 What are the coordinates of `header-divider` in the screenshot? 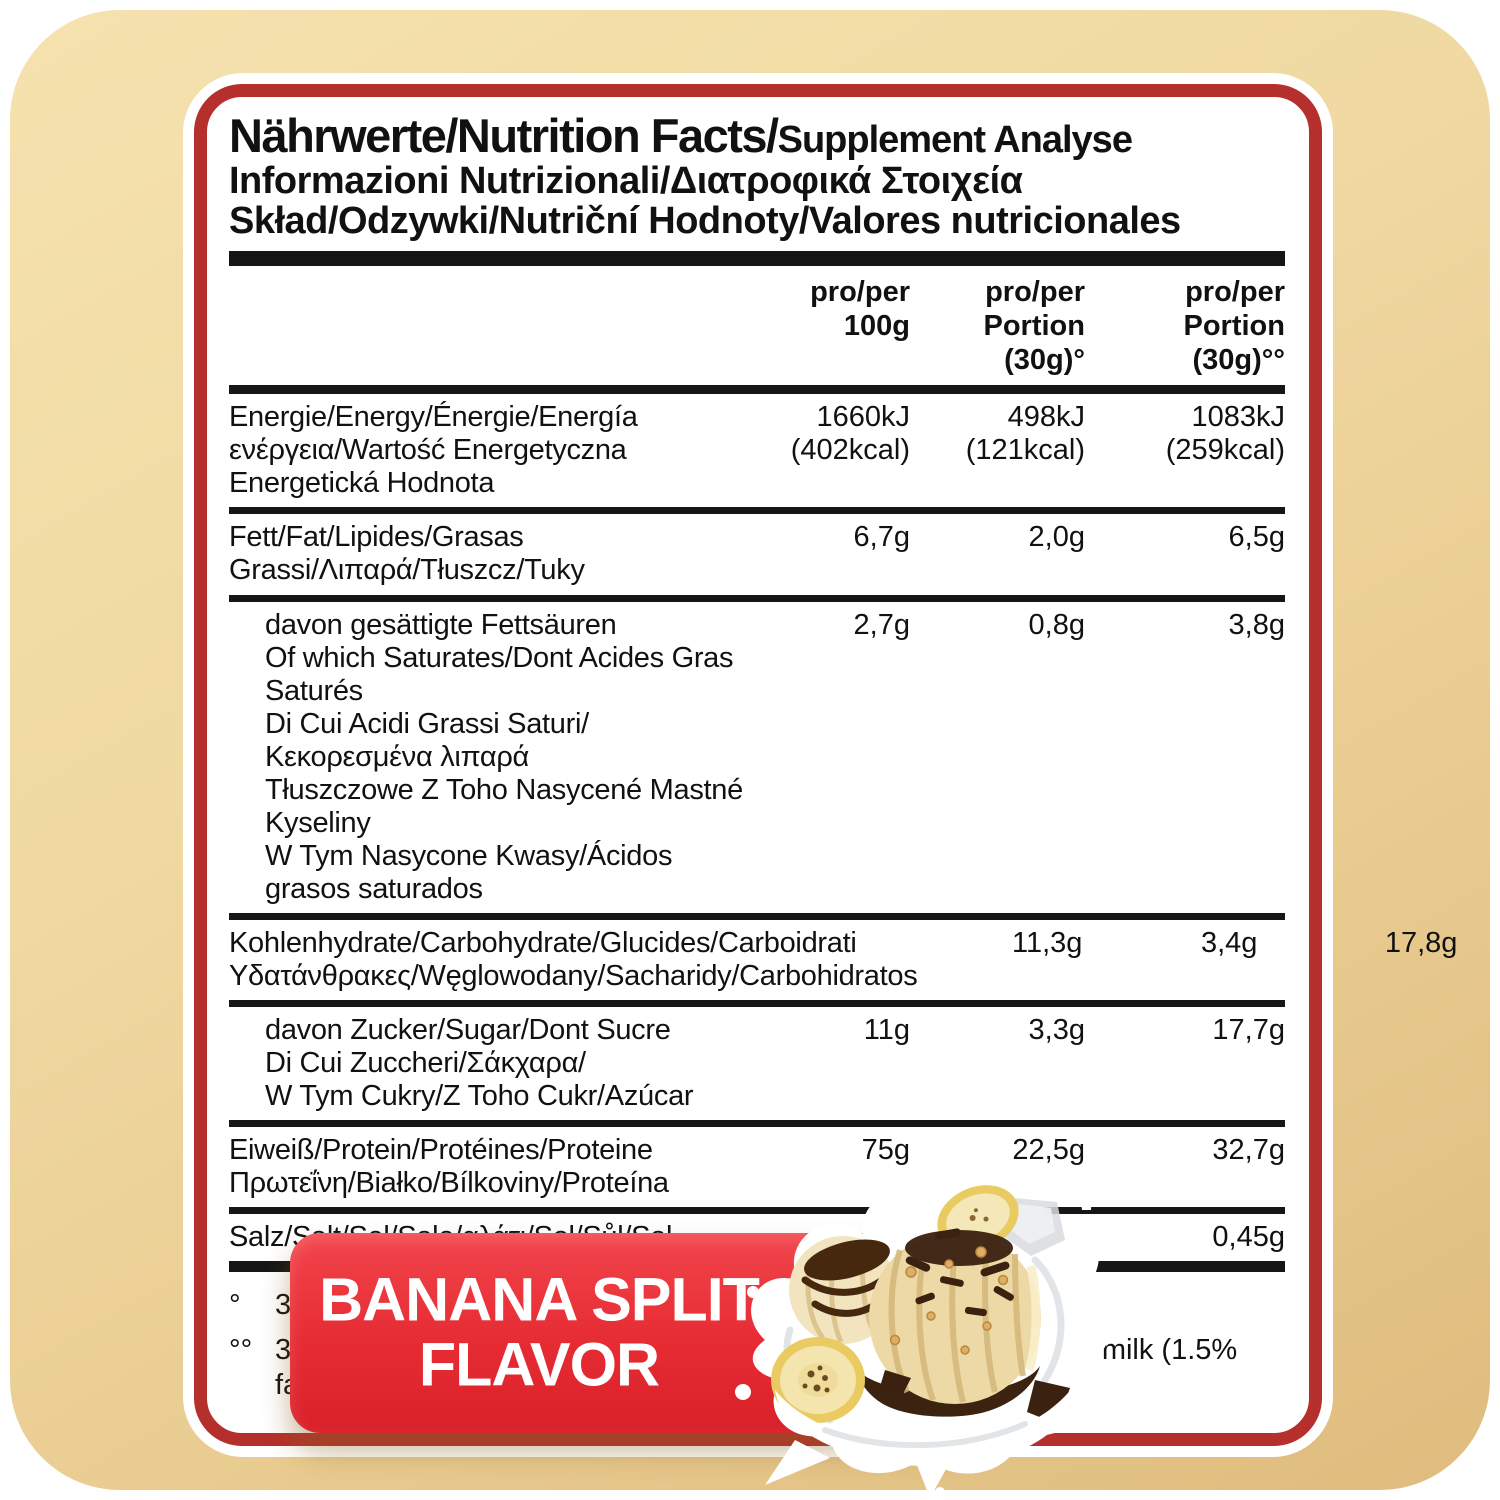 It's located at (757, 390).